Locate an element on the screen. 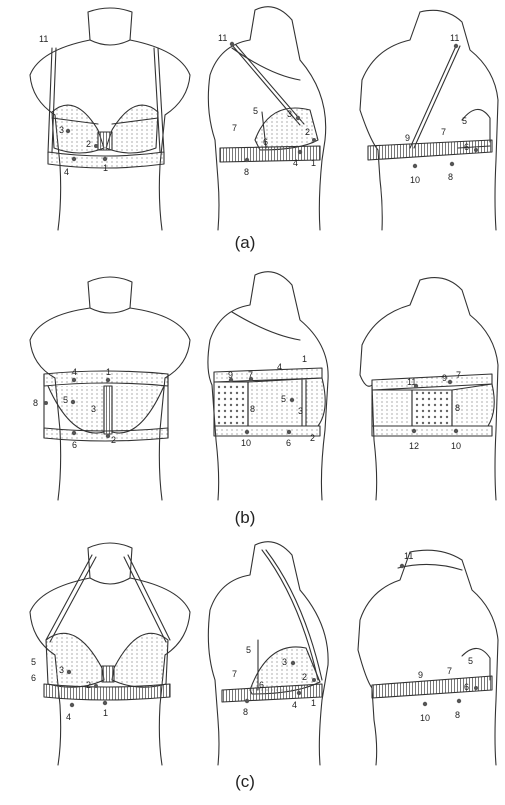 The height and width of the screenshot is (805, 505). halter-strap-left is located at coordinates (71, 598).